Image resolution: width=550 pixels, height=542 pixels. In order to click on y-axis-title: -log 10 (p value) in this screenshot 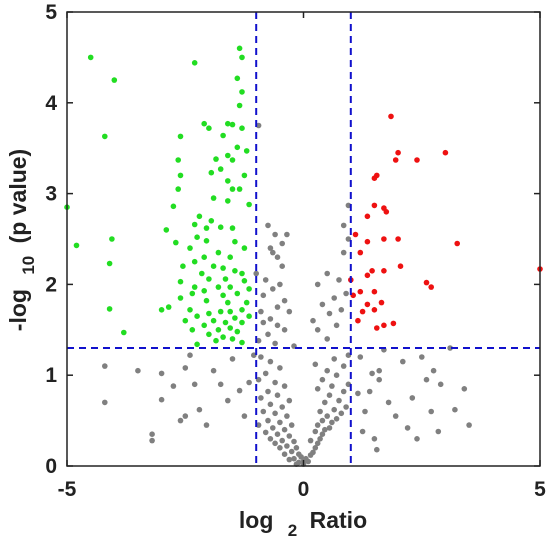, I will do `click(22, 240)`.